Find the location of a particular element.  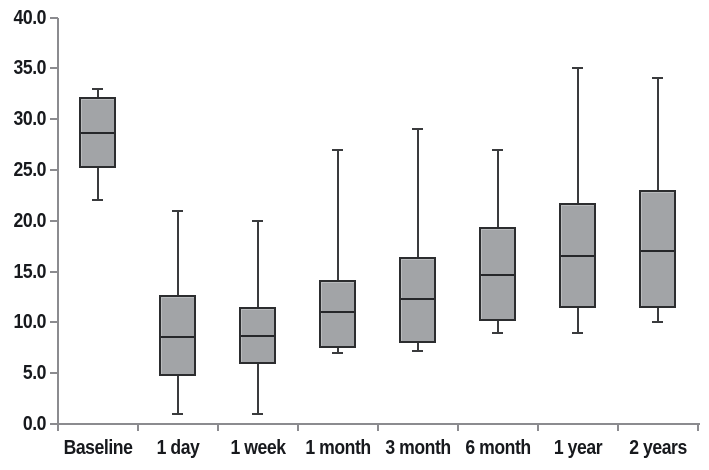

x-category-label: Baseline is located at coordinates (97, 448).